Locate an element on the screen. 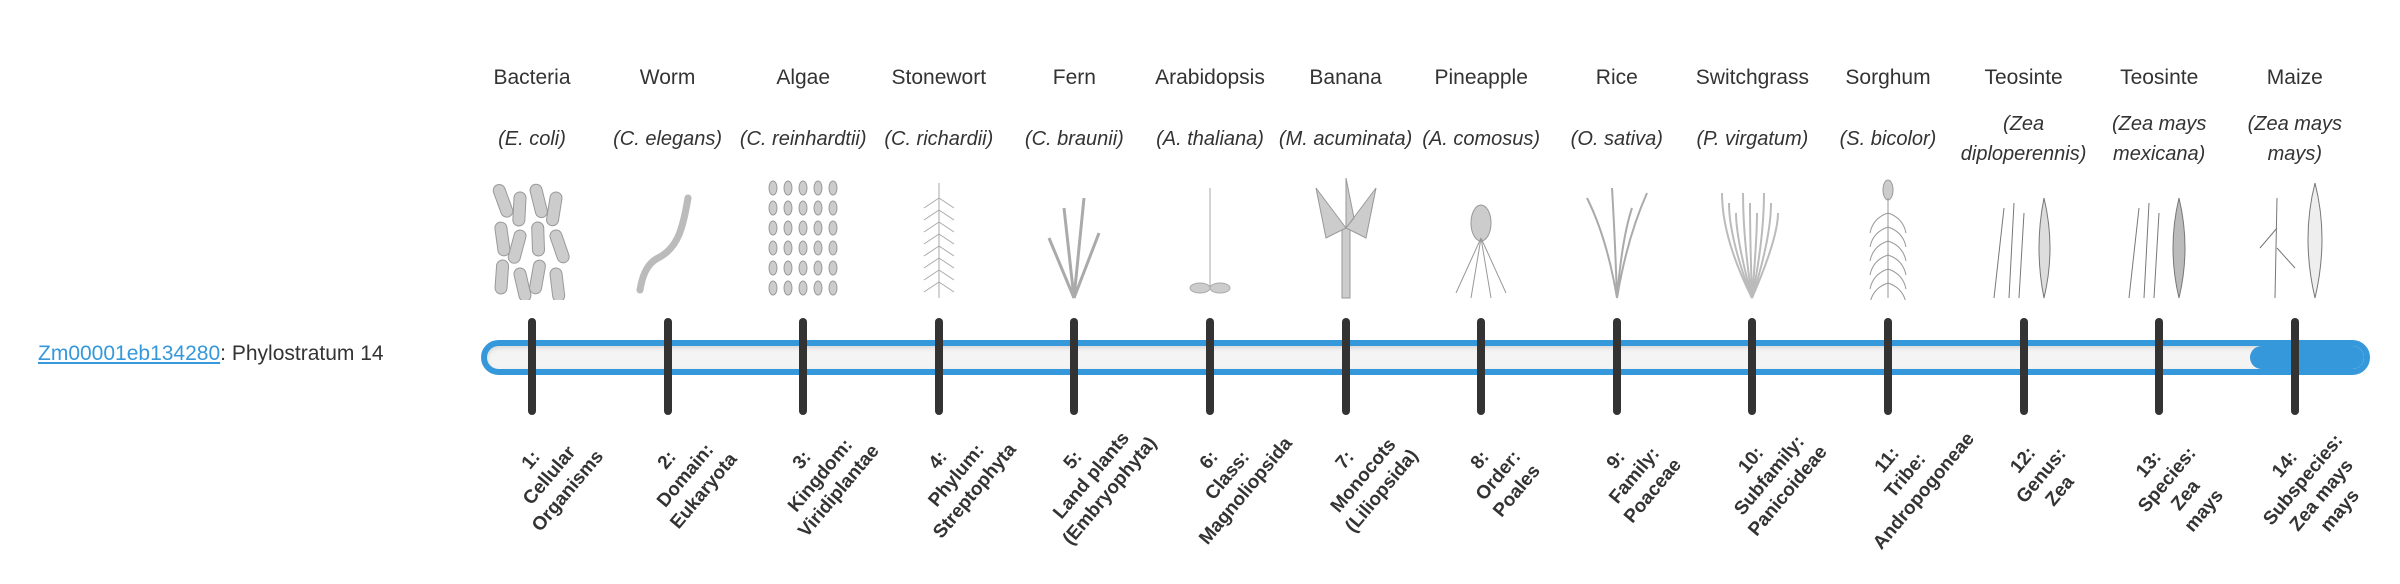  rice-illustration-icon is located at coordinates (1617, 239).